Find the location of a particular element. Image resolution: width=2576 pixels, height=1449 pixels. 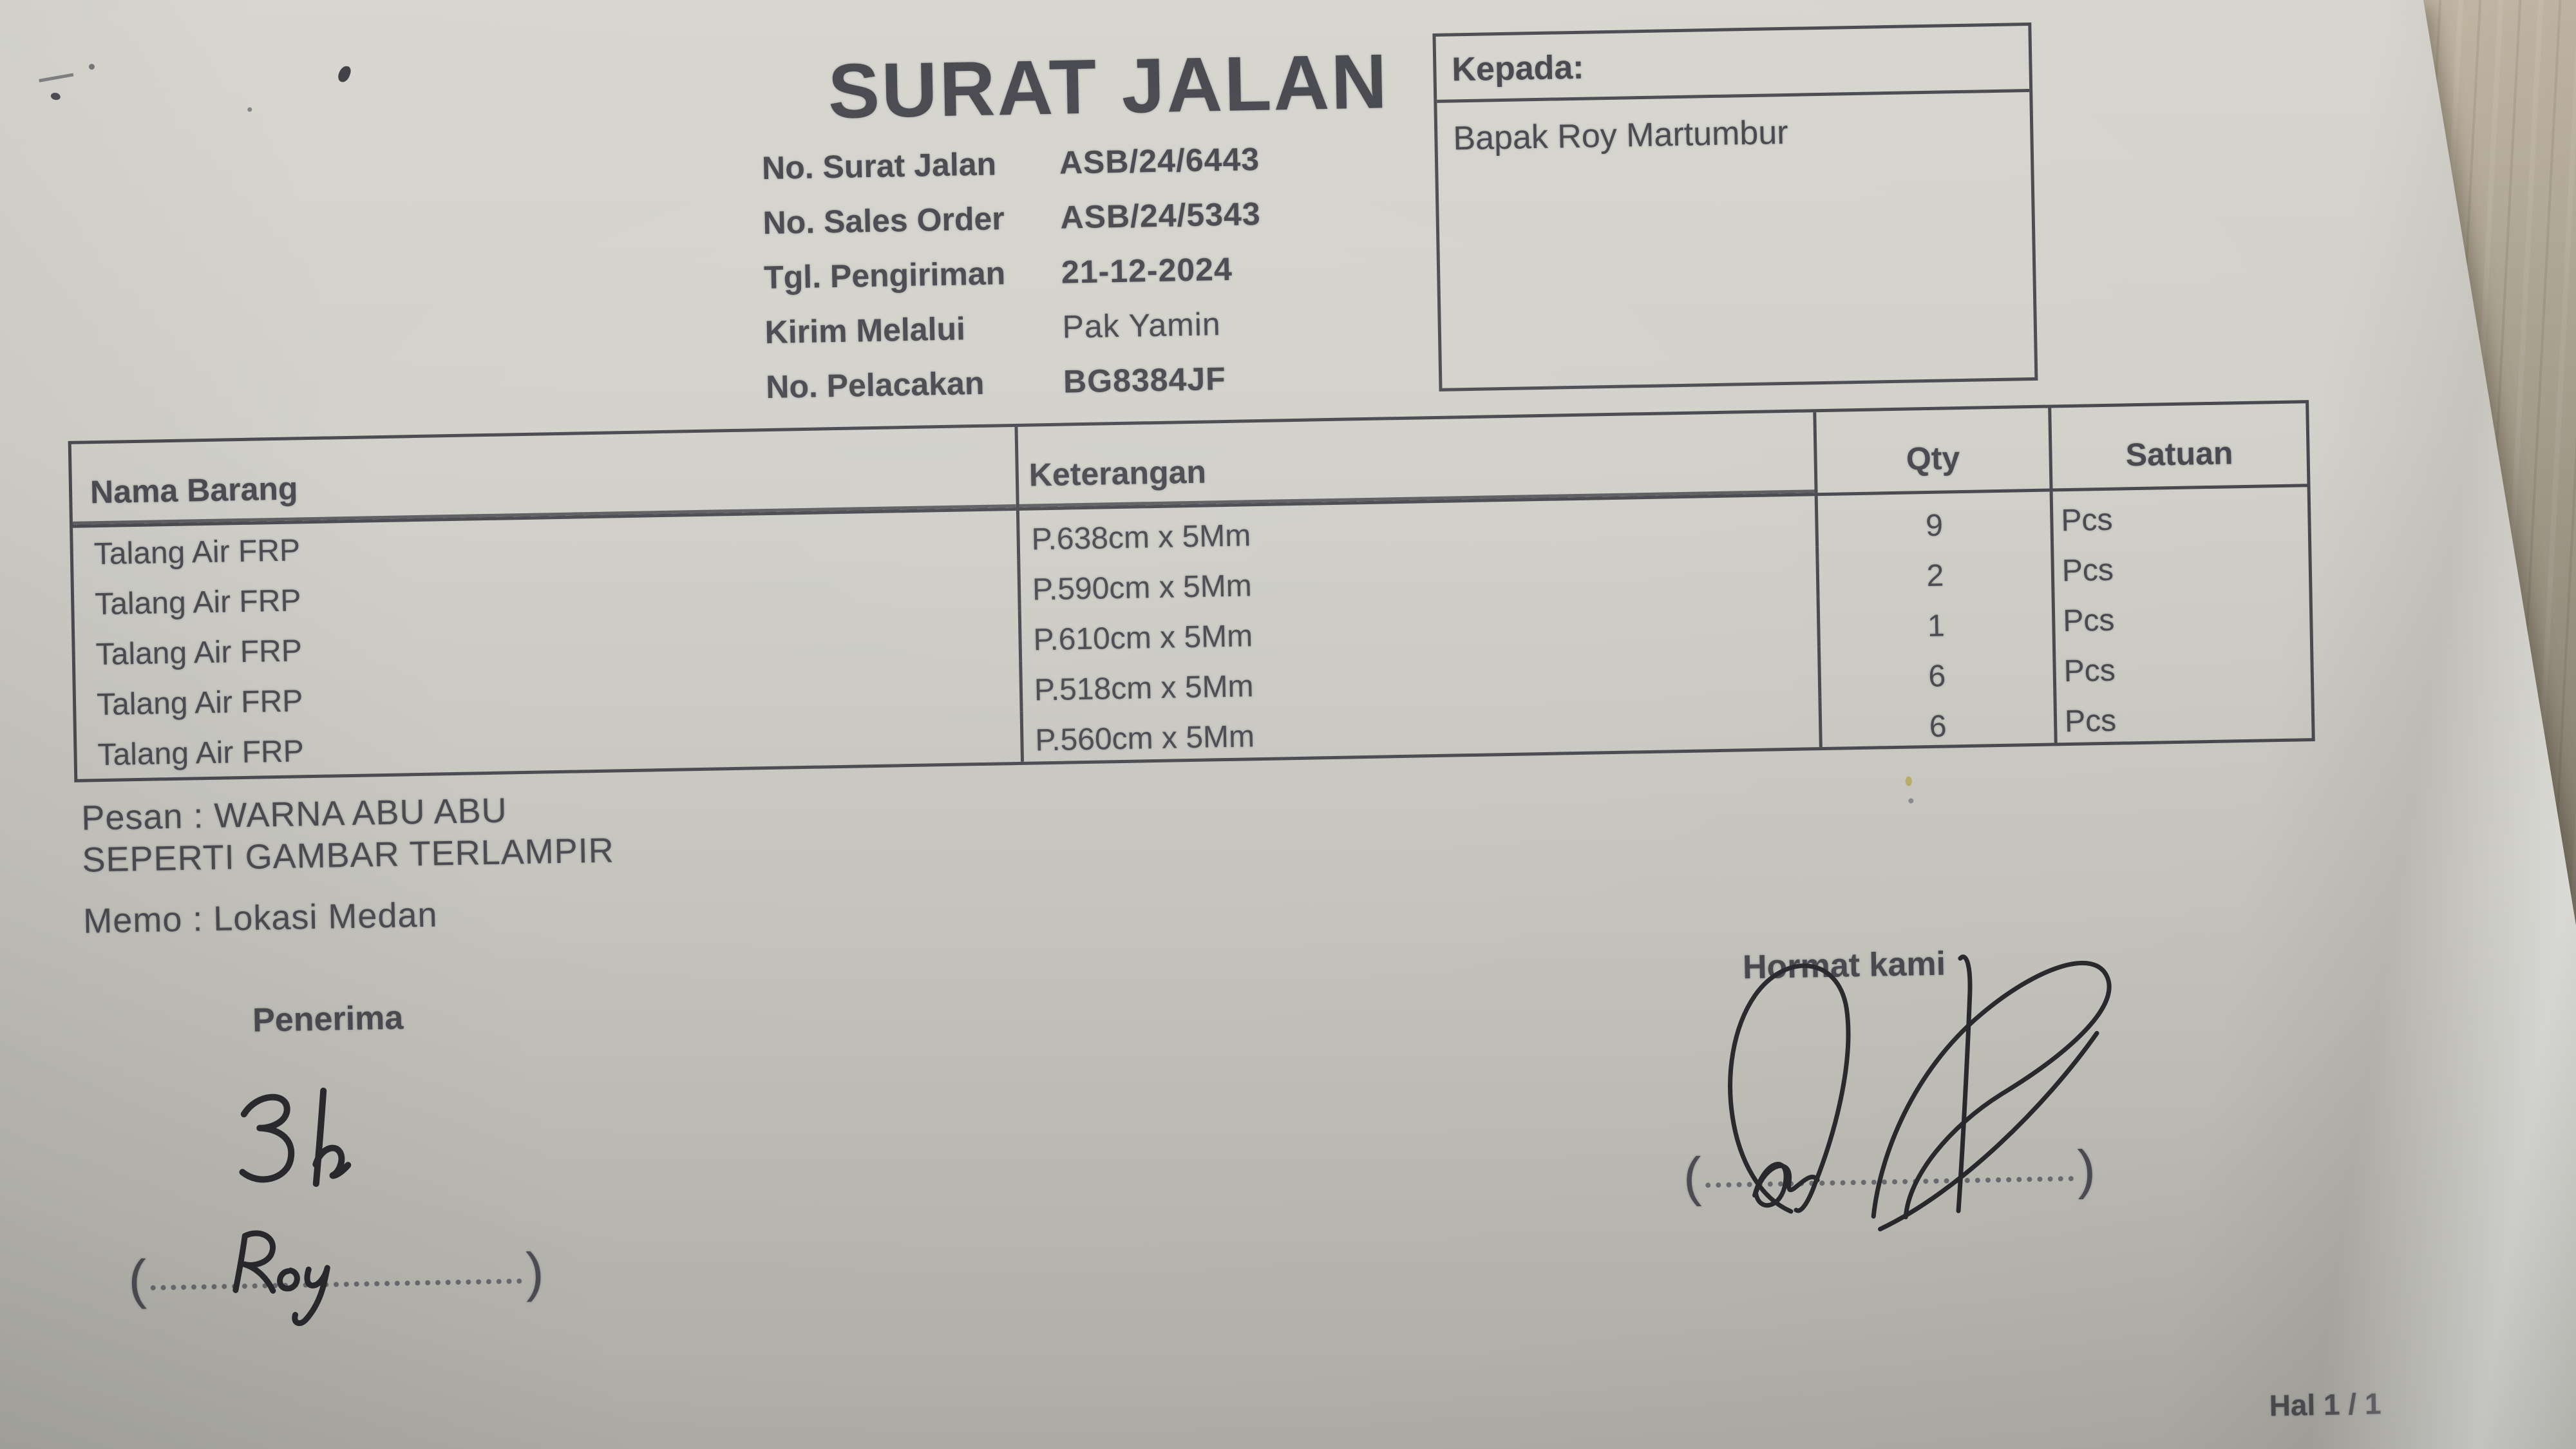

close-paren: ) is located at coordinates (535, 1272).